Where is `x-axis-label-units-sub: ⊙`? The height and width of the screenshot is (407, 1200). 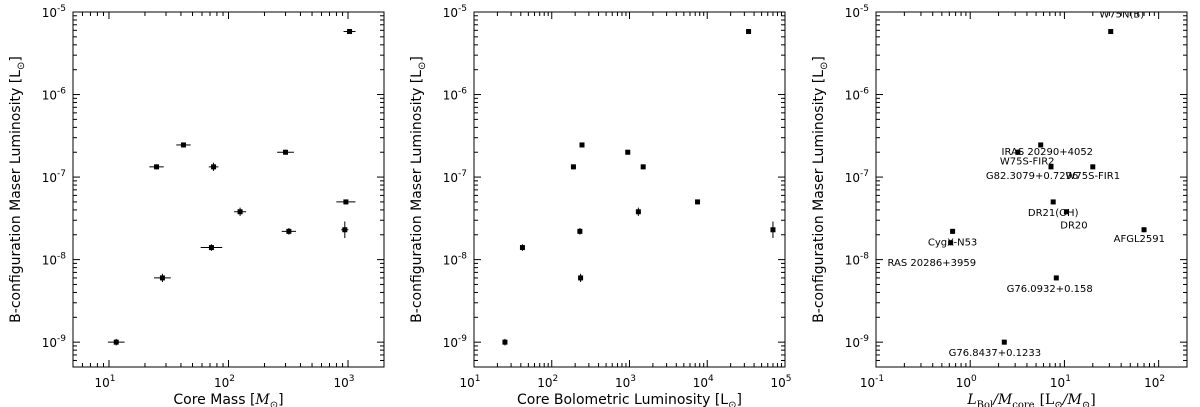 x-axis-label-units-sub: ⊙ is located at coordinates (1058, 403).